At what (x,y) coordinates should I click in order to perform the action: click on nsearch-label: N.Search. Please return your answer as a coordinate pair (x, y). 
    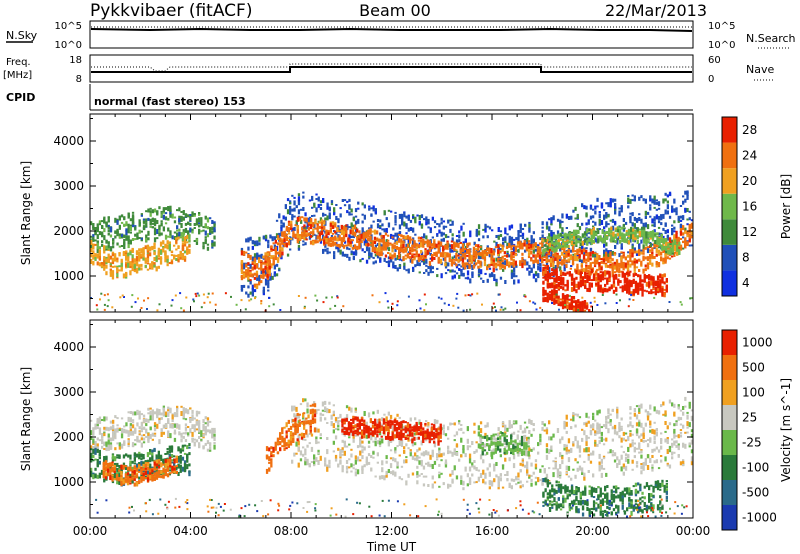
    Looking at the image, I should click on (771, 38).